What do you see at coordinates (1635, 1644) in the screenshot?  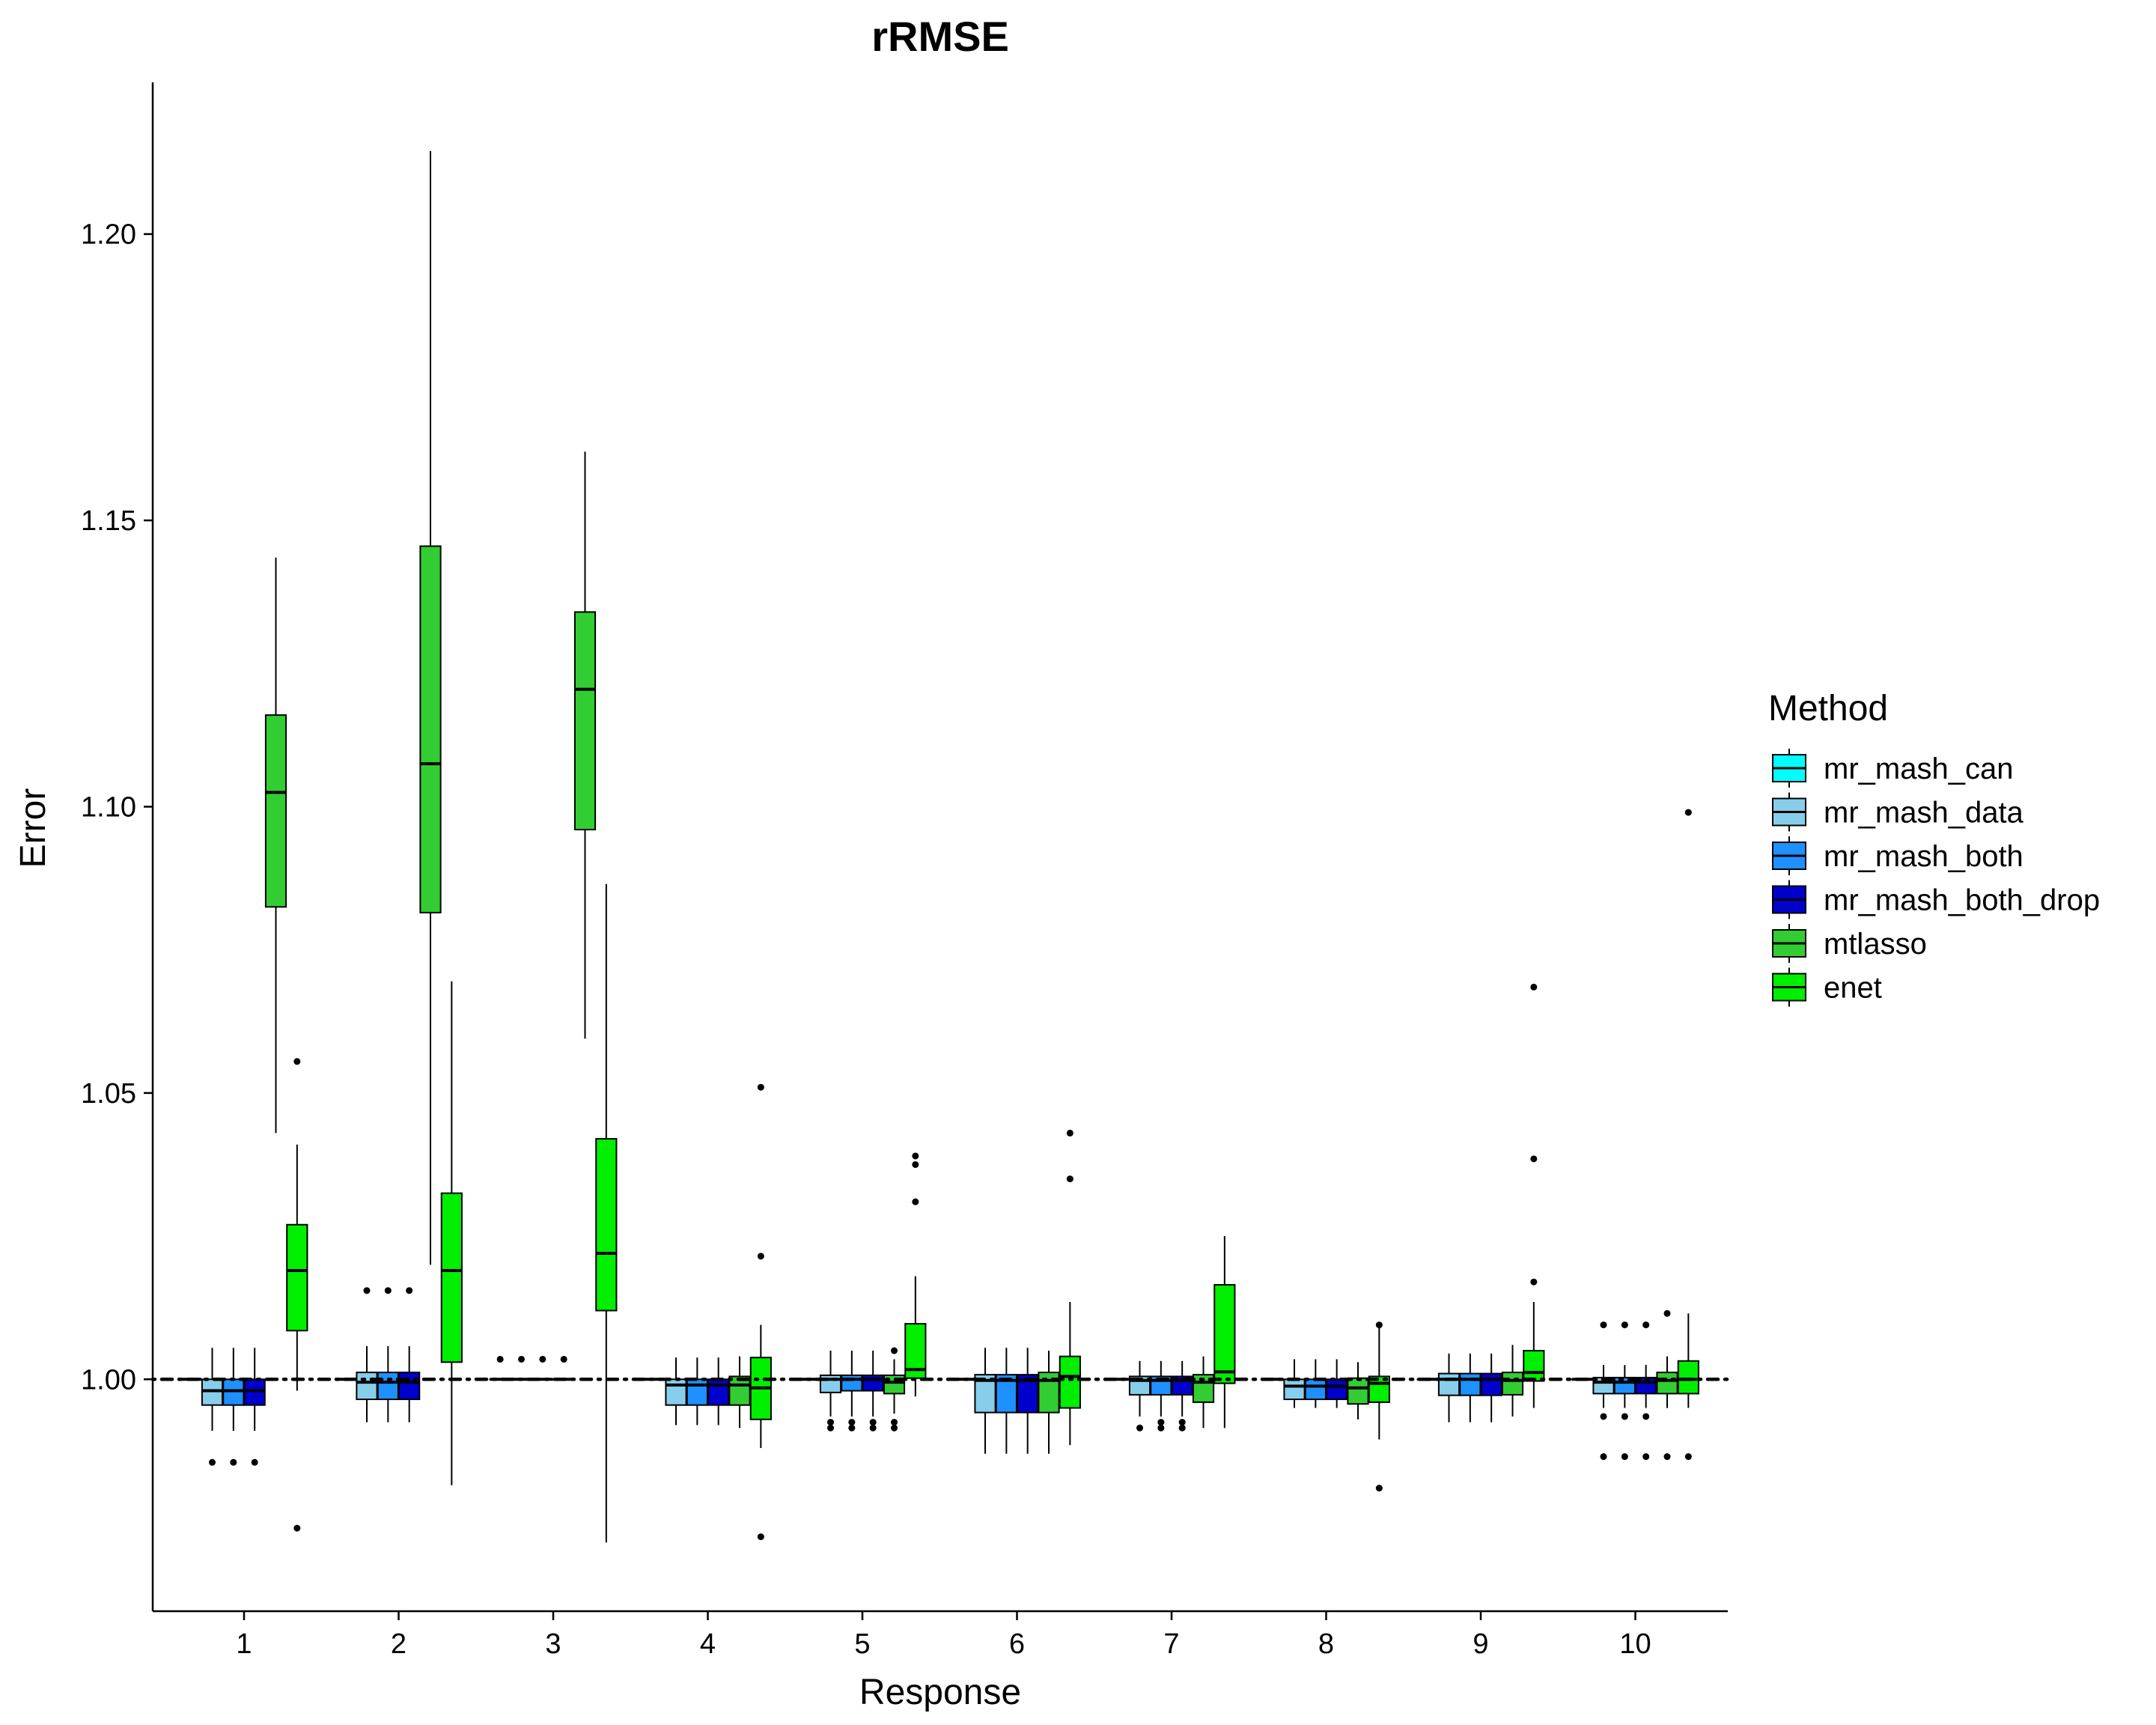 I see `x-tick-label: 10` at bounding box center [1635, 1644].